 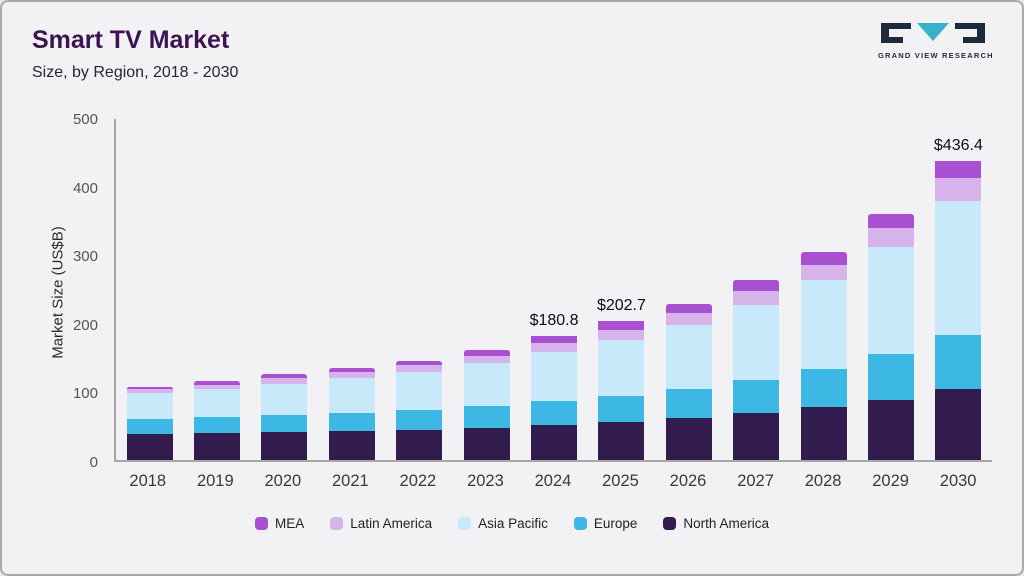 I want to click on legend-swatch-latin-america, so click(x=337, y=523).